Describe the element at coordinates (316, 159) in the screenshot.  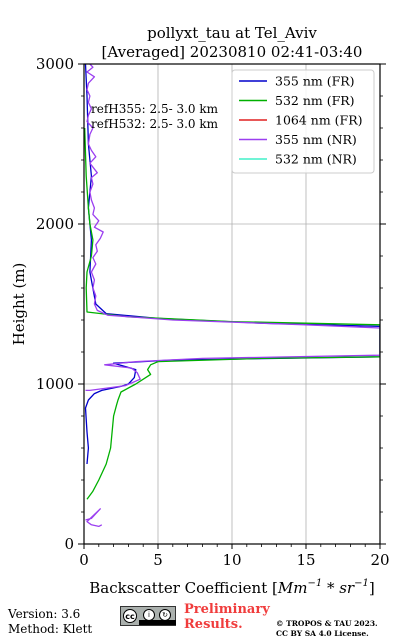
I see `legend-label: 532 nm (NR)` at that location.